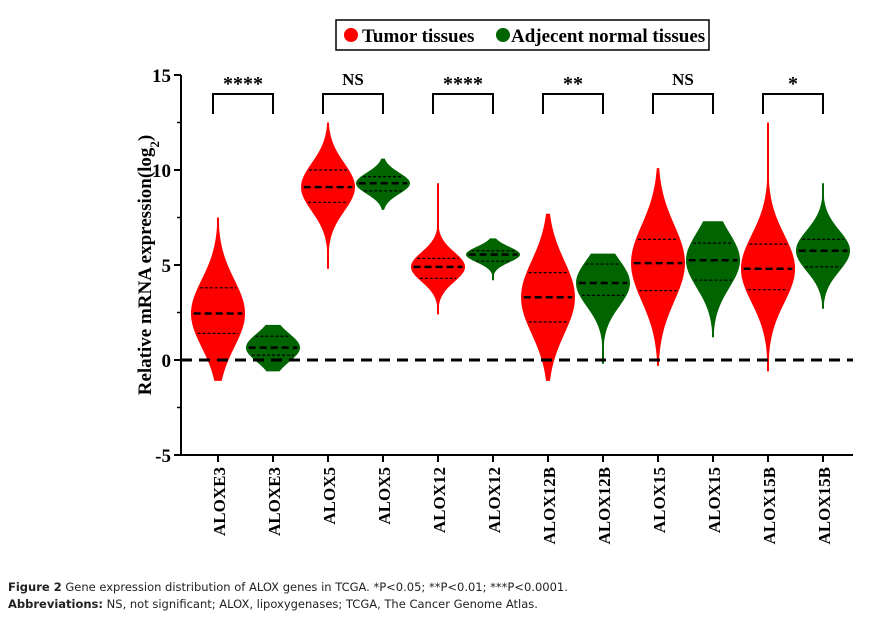  Describe the element at coordinates (351, 35) in the screenshot. I see `legend-marker-tumor` at that location.